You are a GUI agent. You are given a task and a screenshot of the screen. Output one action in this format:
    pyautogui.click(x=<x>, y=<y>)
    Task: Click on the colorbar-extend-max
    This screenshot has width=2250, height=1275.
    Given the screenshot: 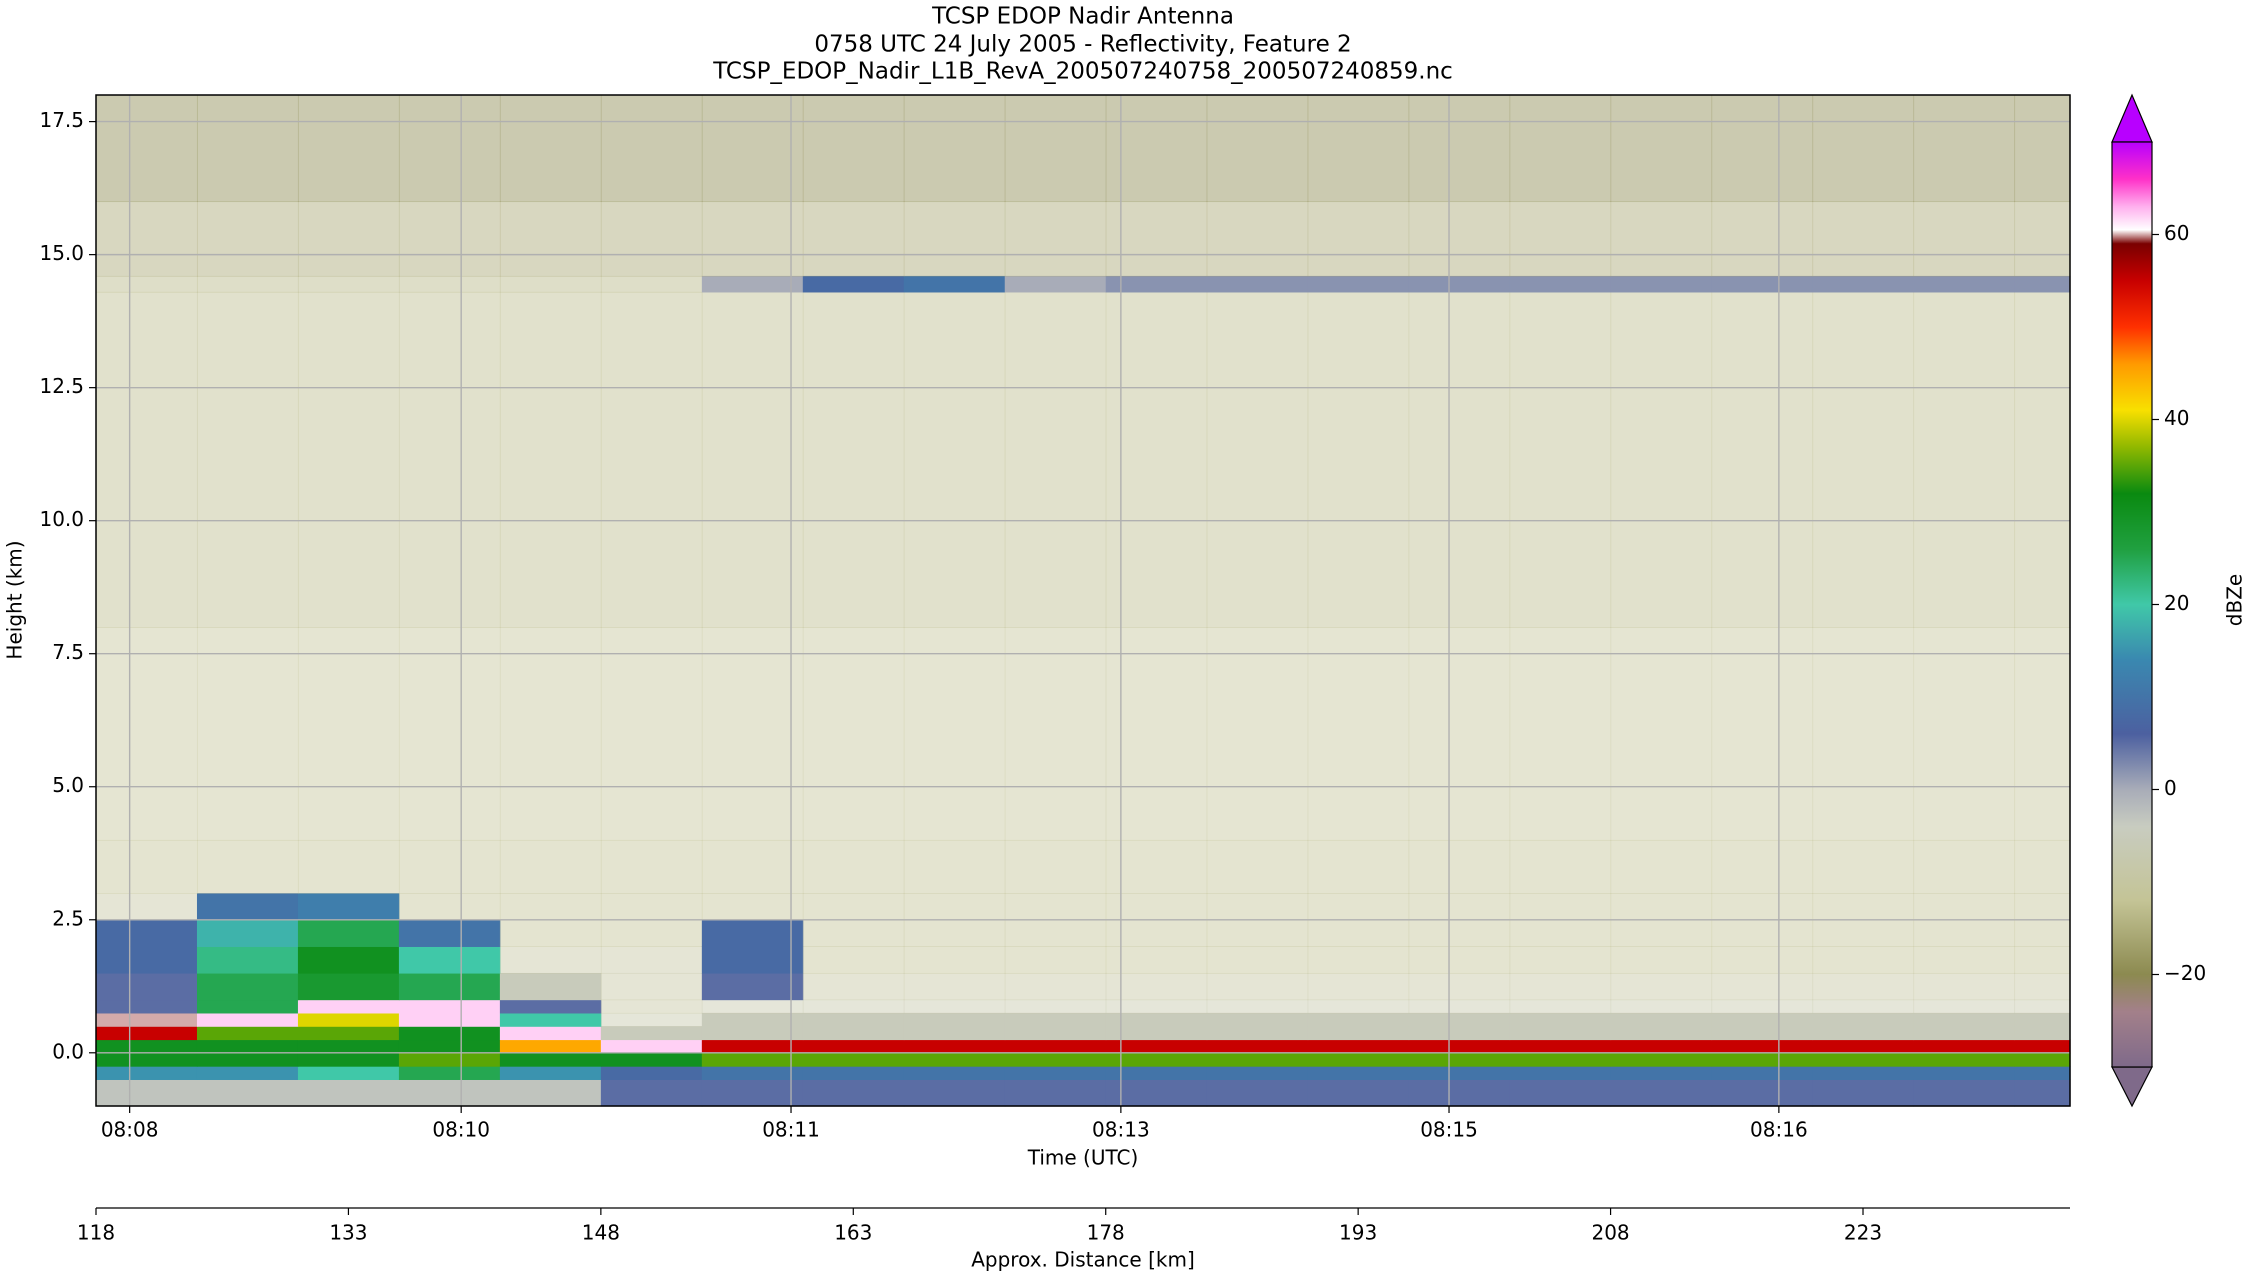 What is the action you would take?
    pyautogui.click(x=2132, y=118)
    